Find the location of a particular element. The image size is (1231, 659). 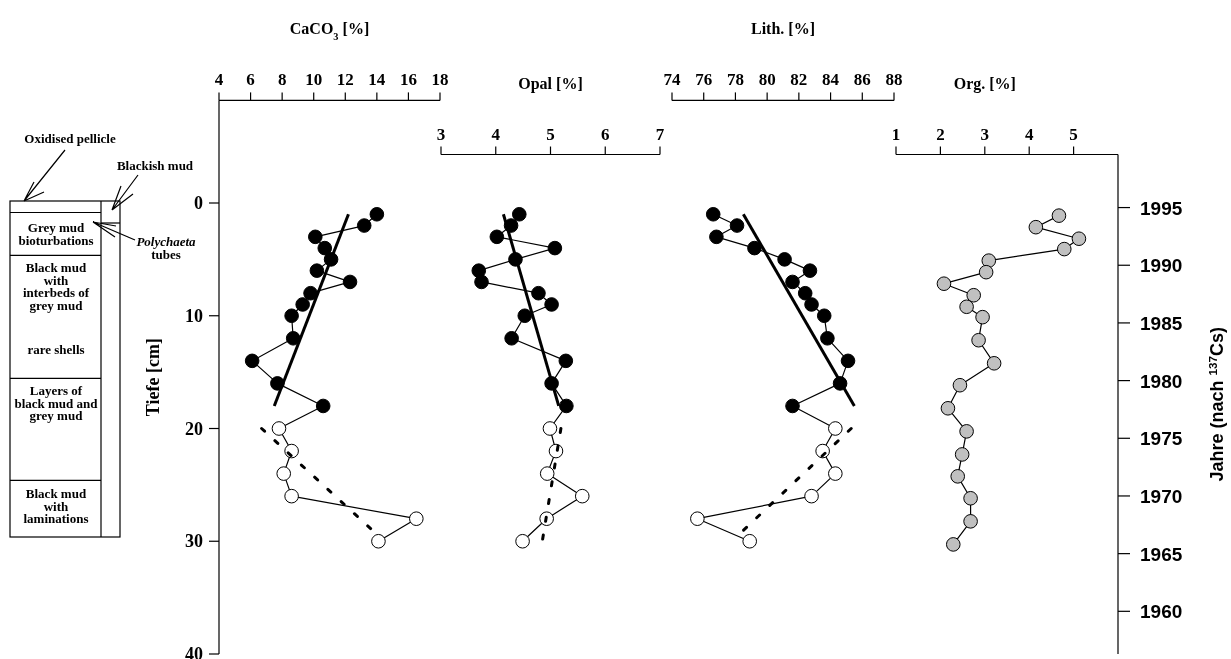

x-tick-label: 80 is located at coordinates (767, 80).